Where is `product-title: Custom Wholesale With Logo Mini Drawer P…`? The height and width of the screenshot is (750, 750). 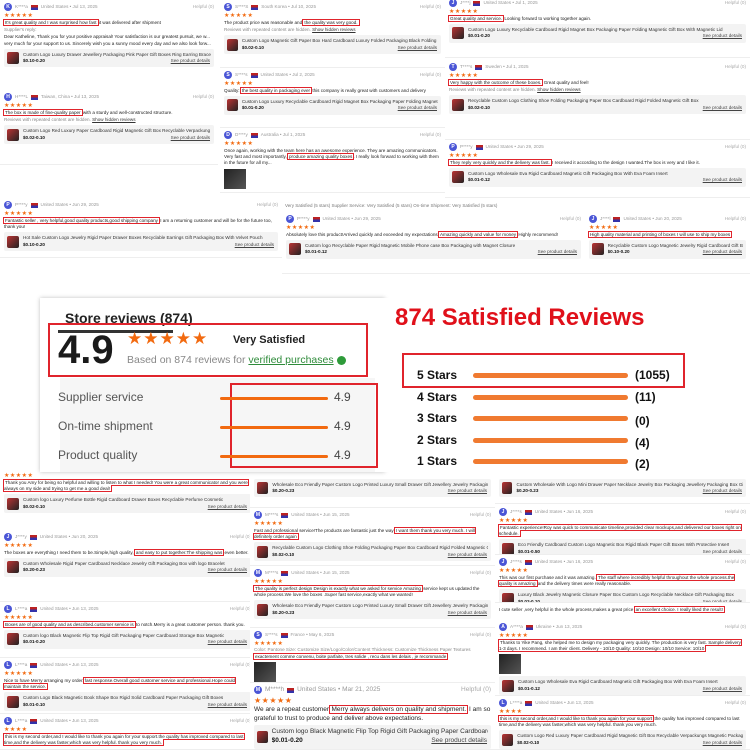
product-title: Custom Wholesale With Logo Mini Drawer P… is located at coordinates (629, 484).